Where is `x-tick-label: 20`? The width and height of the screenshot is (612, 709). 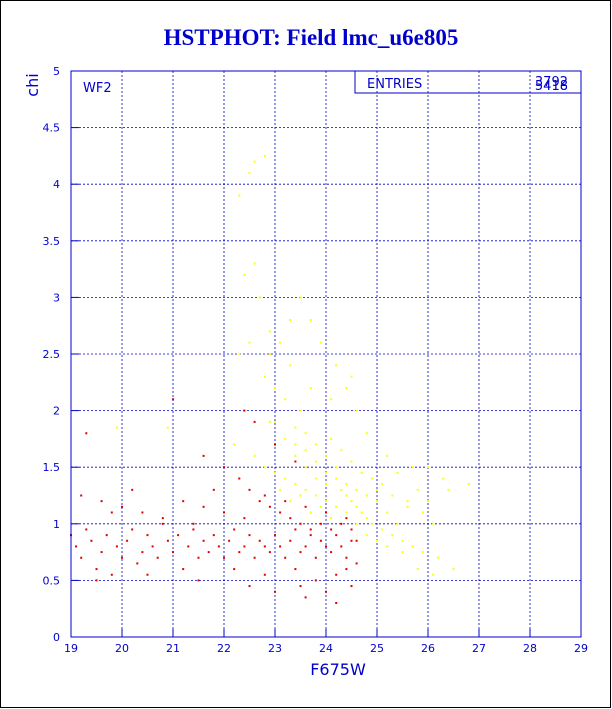
x-tick-label: 20 is located at coordinates (122, 648).